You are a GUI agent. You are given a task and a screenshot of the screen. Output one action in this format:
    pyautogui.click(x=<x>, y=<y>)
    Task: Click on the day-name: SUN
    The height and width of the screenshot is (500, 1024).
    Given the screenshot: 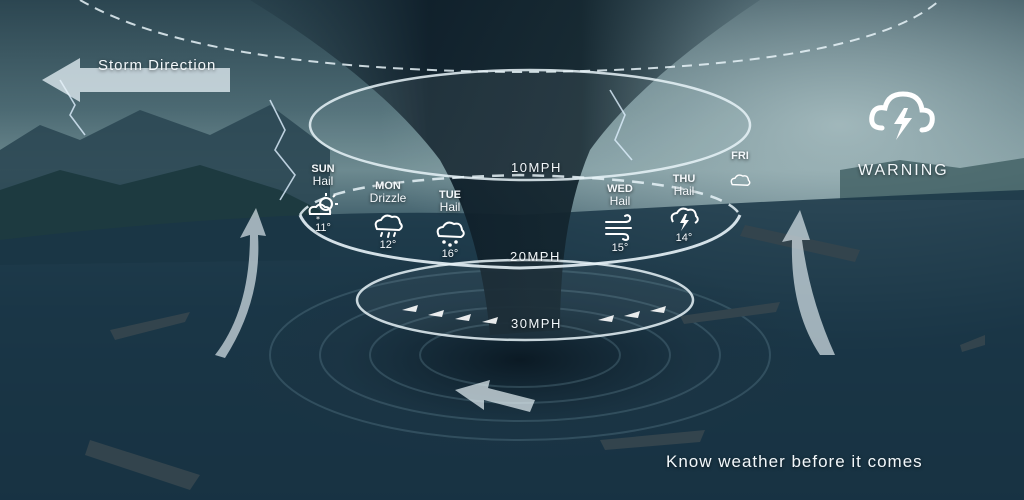 What is the action you would take?
    pyautogui.click(x=323, y=169)
    